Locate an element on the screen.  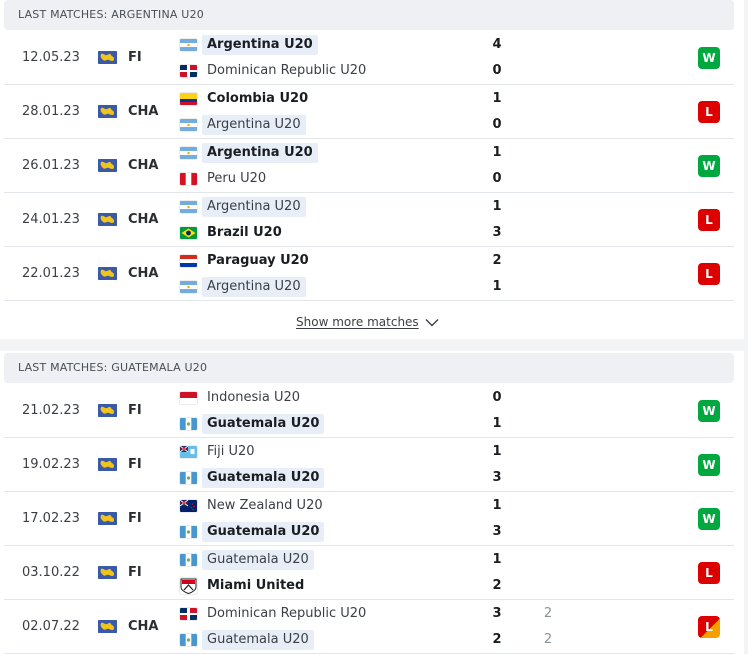
match-date: 02.07.22 is located at coordinates (51, 626).